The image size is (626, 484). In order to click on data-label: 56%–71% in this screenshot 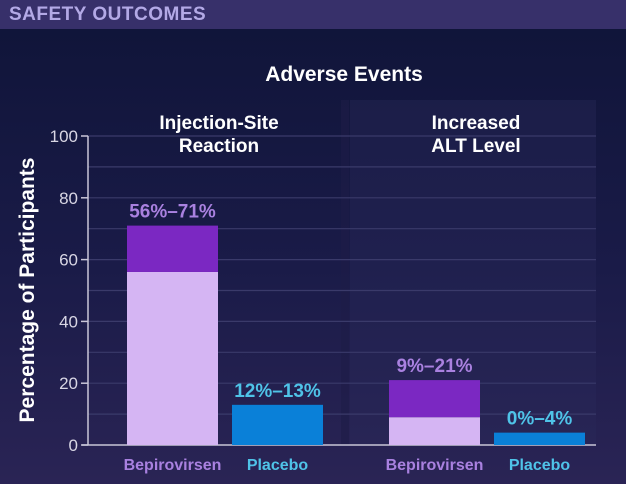, I will do `click(172, 212)`.